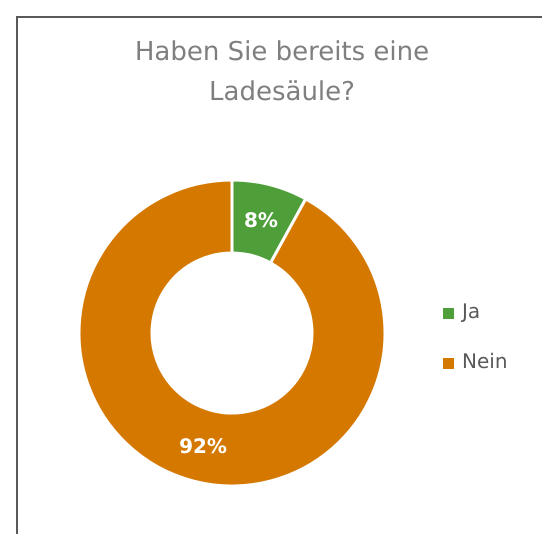 Image resolution: width=542 pixels, height=534 pixels. I want to click on data-label: 8%, so click(261, 220).